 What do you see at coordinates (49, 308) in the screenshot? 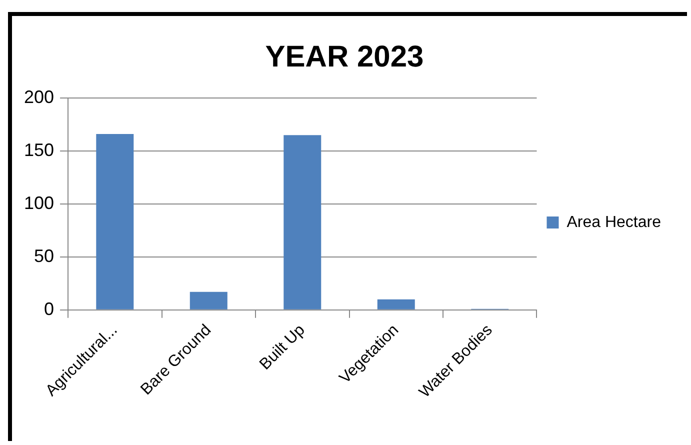
I see `y-tick-label: 0` at bounding box center [49, 308].